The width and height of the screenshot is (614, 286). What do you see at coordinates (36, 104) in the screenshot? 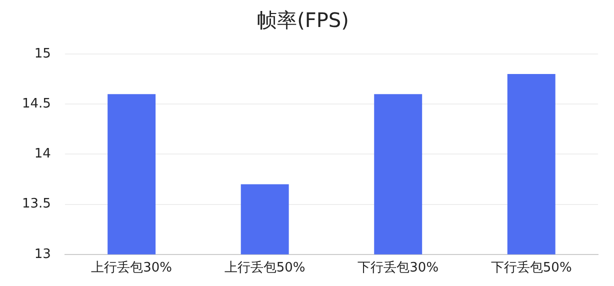
I see `y-tick-label: 14.5` at bounding box center [36, 104].